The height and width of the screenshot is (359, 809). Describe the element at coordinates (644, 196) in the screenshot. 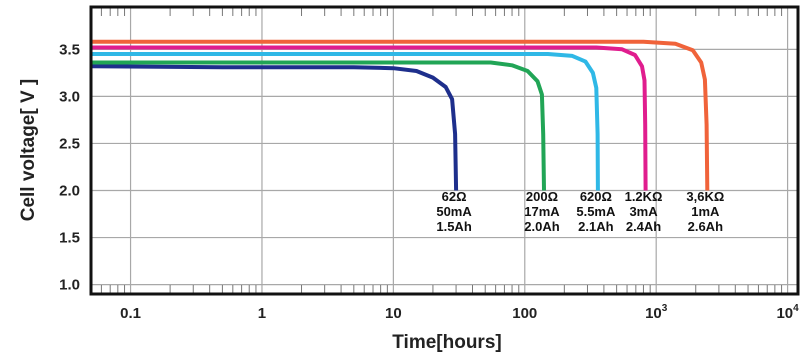

I see `curve-label-4-line-1: 1.2KΩ` at that location.